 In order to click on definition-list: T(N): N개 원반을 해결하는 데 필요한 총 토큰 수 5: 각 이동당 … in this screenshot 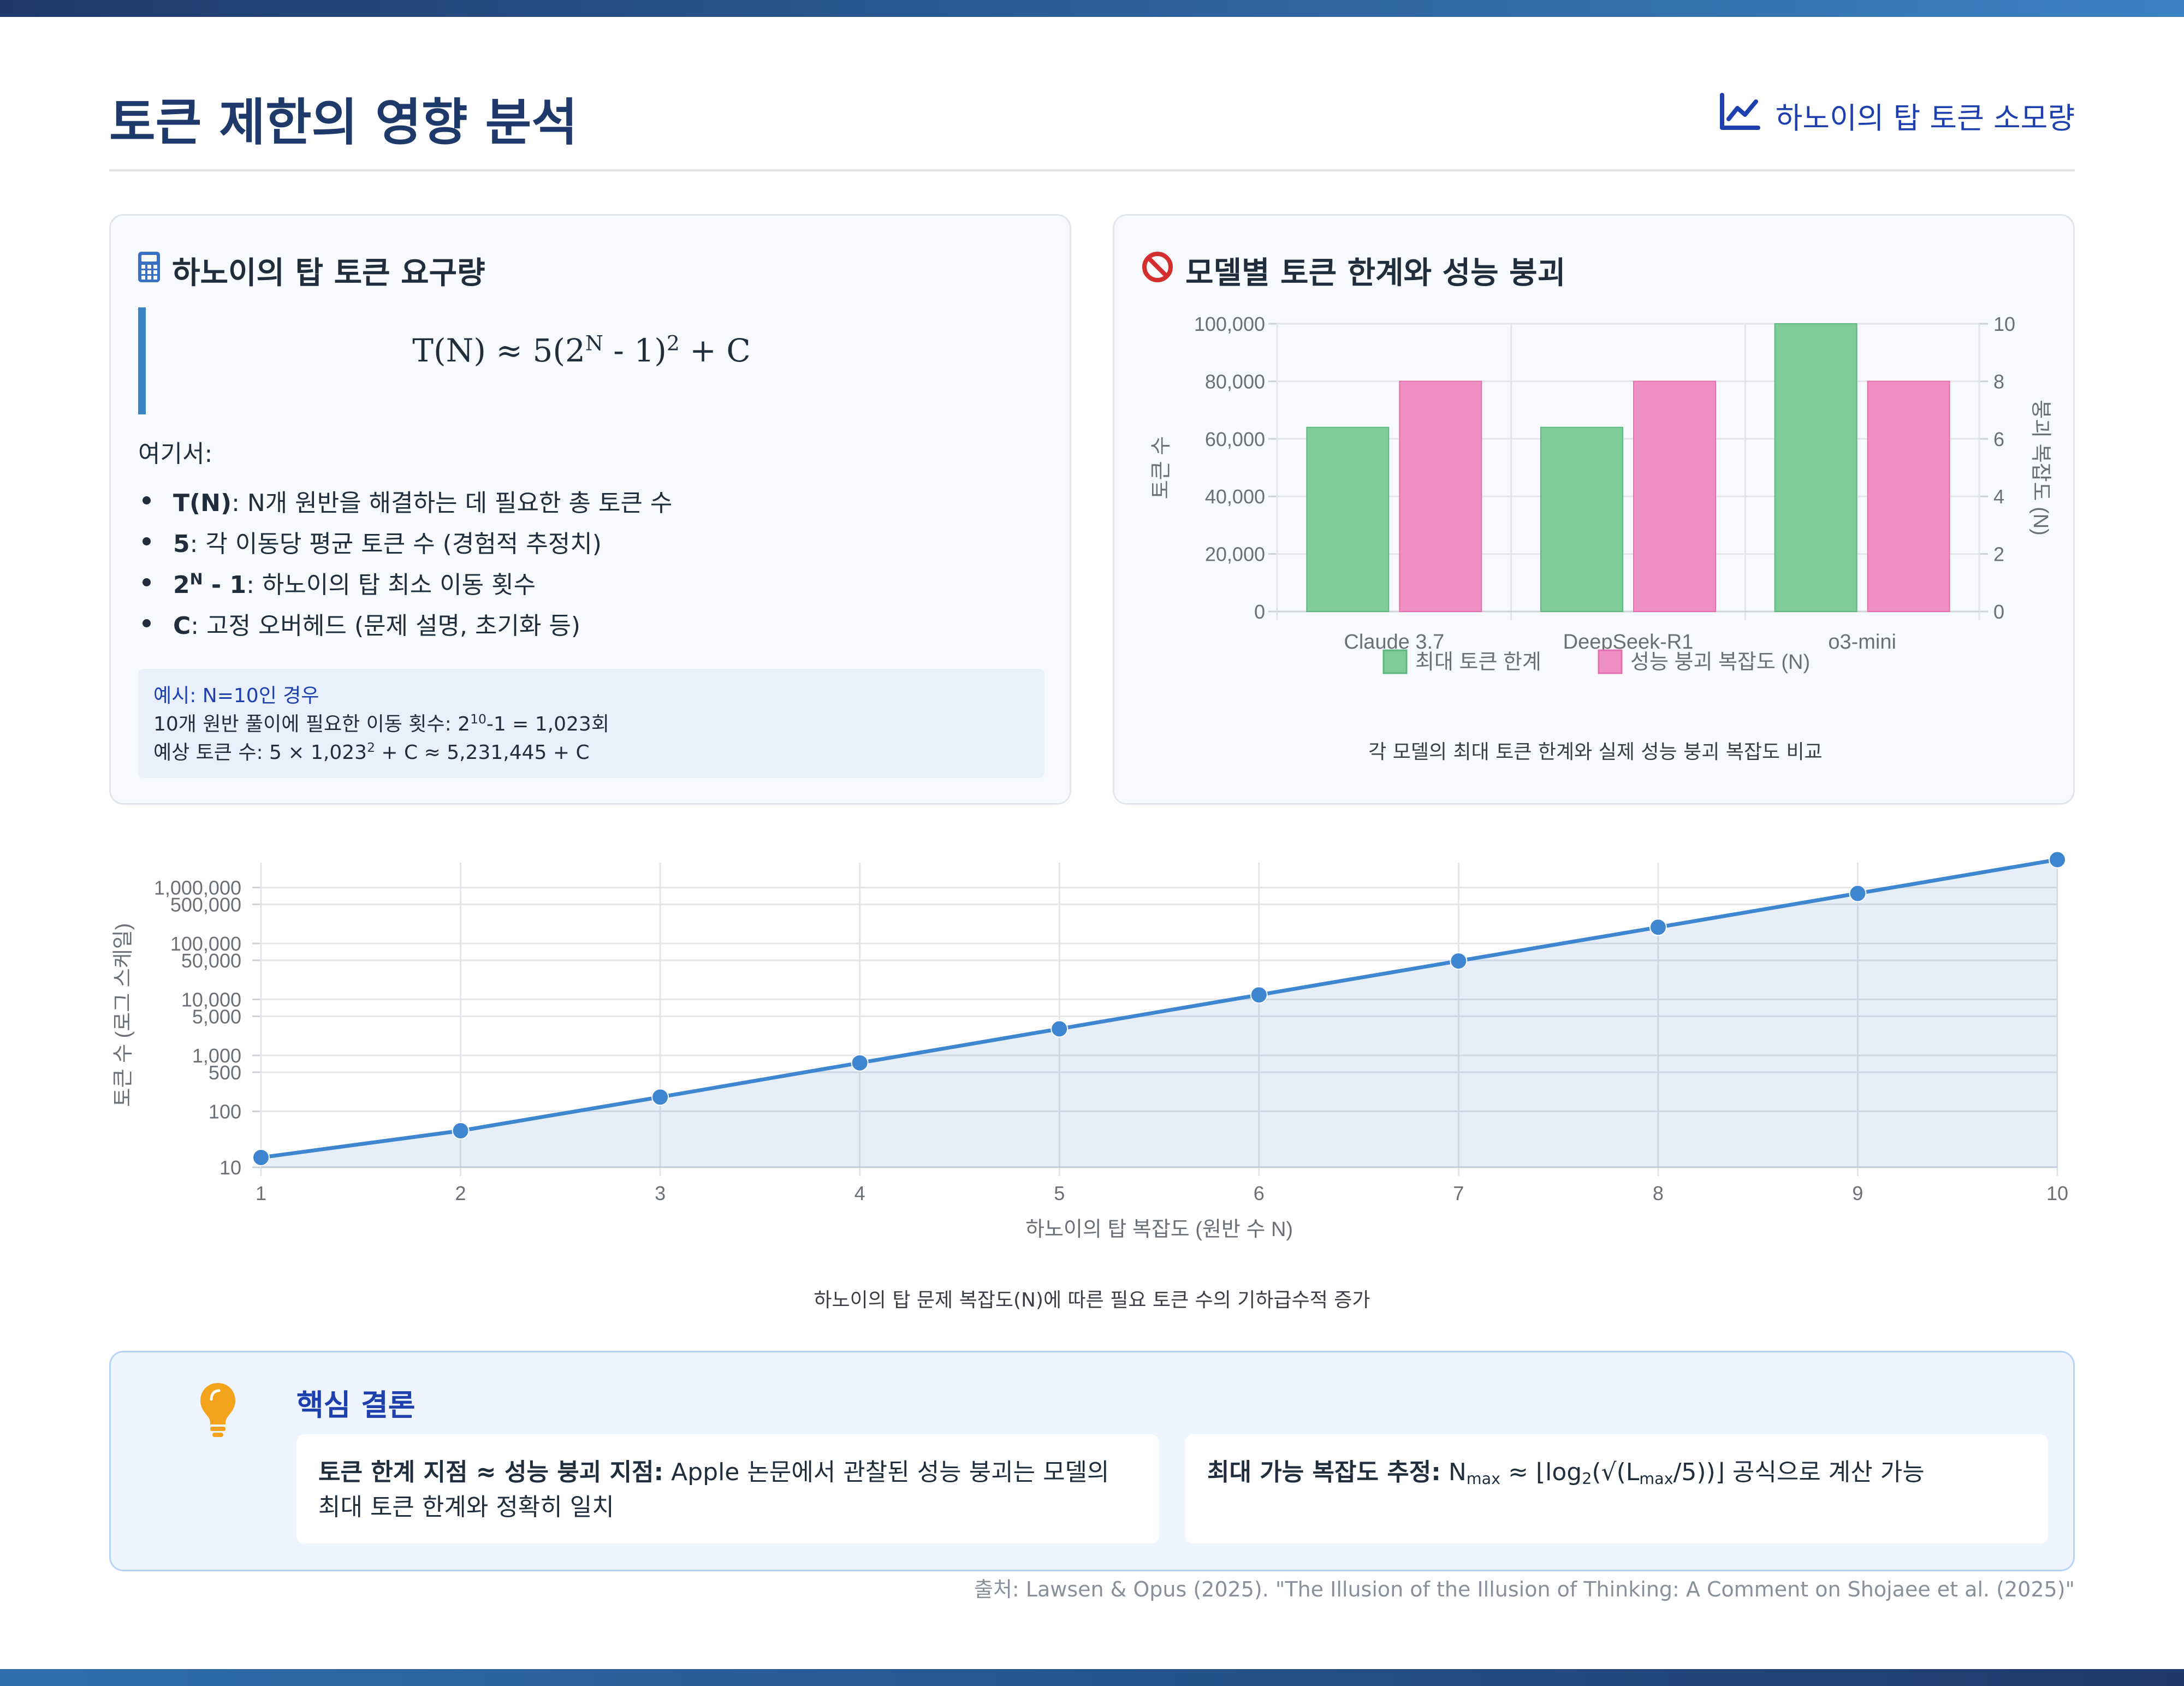, I will do `click(405, 565)`.